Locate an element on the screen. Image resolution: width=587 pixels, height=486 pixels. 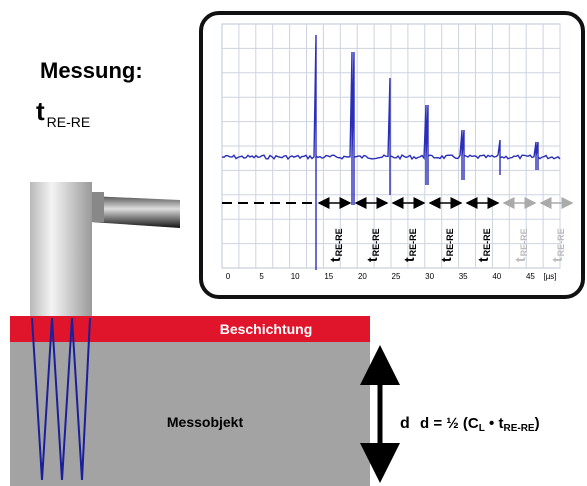
symbol-sub: RE-RE is located at coordinates (69, 122).